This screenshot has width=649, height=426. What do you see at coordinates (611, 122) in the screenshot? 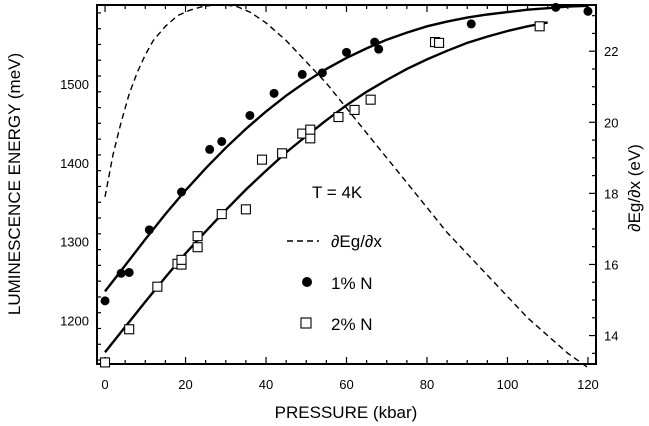
I see `y2-tick-label: 20` at bounding box center [611, 122].